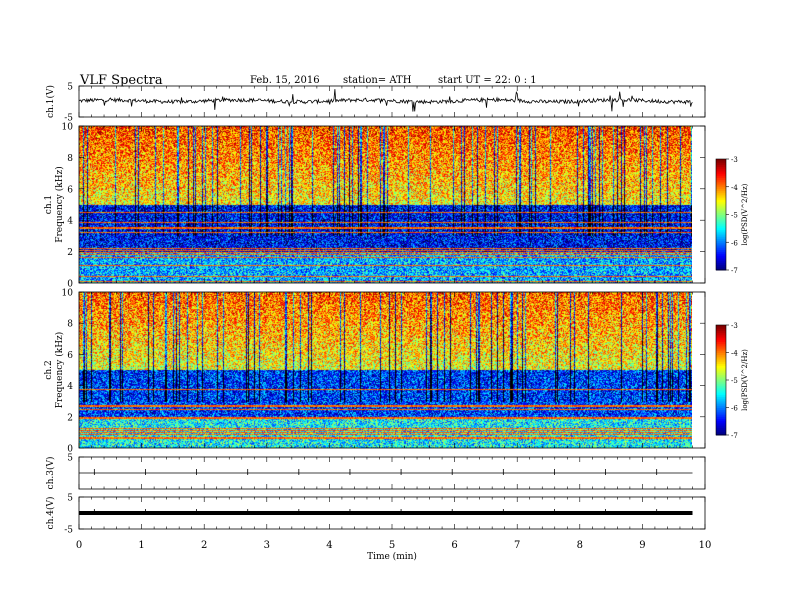 The height and width of the screenshot is (612, 792). What do you see at coordinates (580, 545) in the screenshot?
I see `x-tick-label: 8` at bounding box center [580, 545].